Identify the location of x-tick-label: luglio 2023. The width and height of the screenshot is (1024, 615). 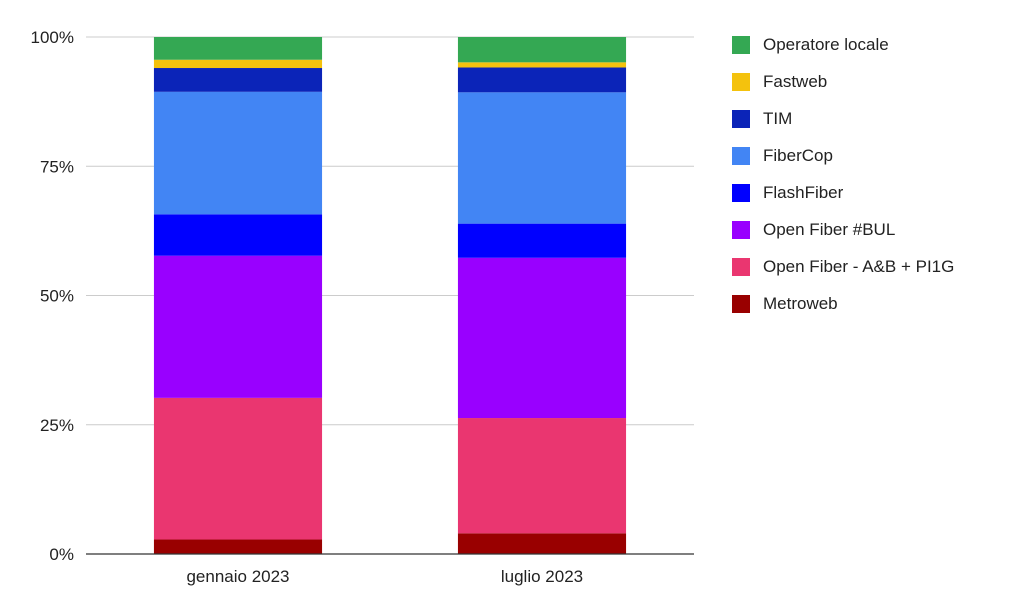
(542, 576).